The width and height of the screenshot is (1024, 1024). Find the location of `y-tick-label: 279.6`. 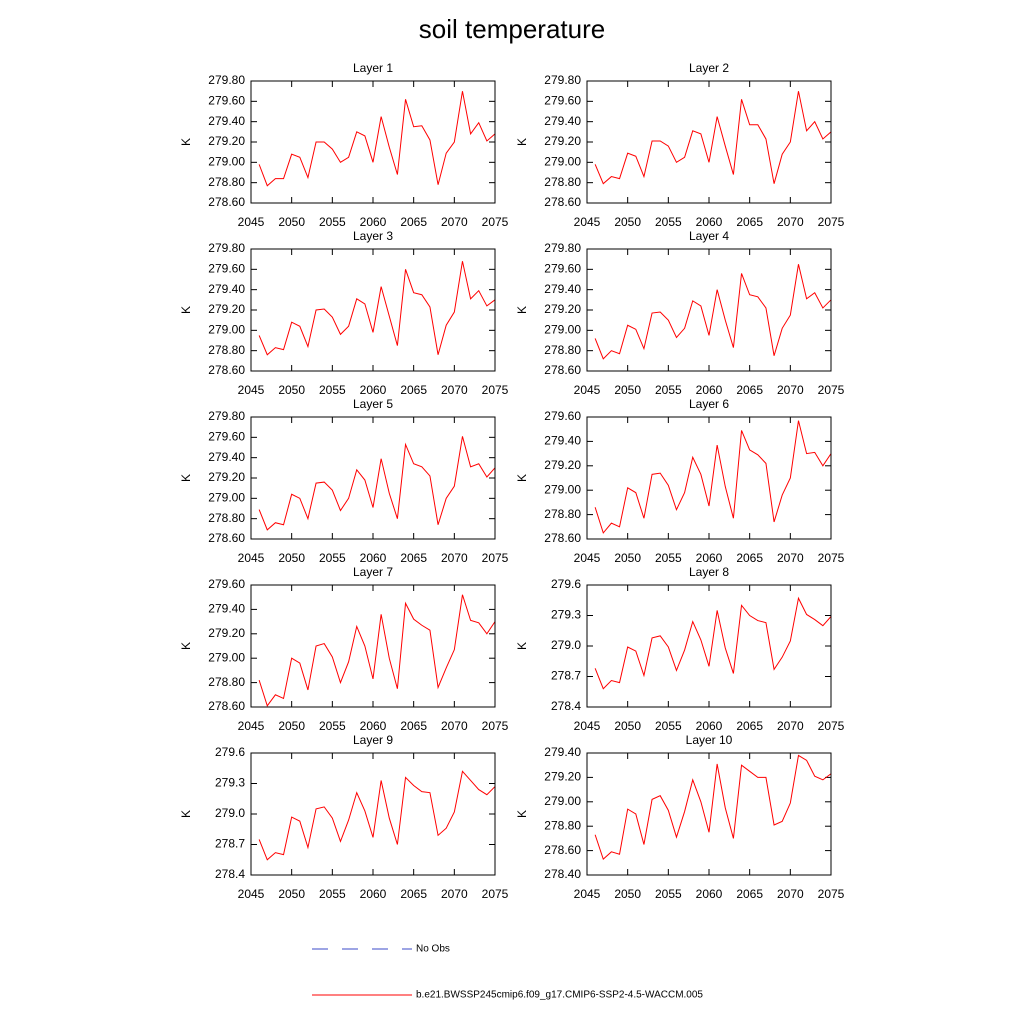

y-tick-label: 279.6 is located at coordinates (566, 584).